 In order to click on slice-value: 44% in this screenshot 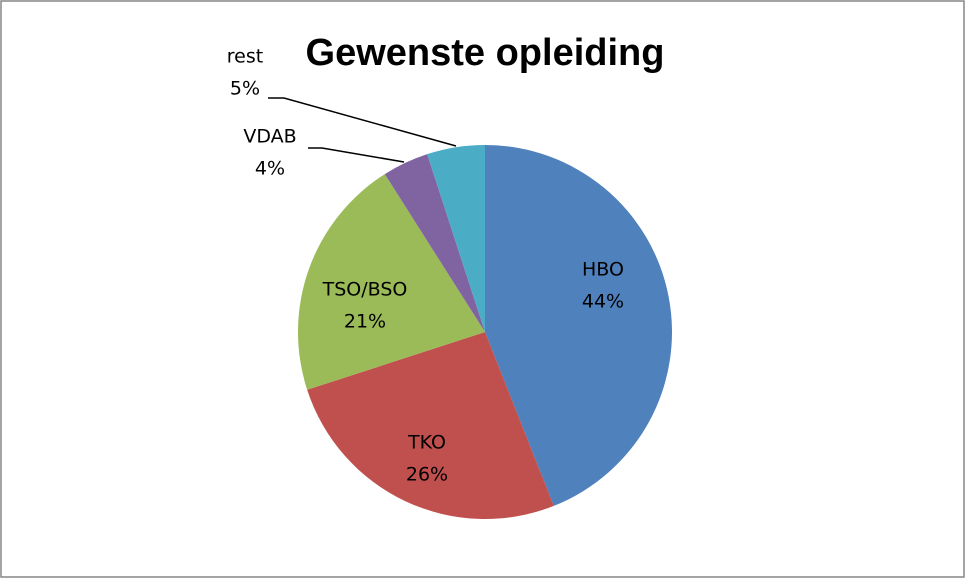, I will do `click(603, 302)`.